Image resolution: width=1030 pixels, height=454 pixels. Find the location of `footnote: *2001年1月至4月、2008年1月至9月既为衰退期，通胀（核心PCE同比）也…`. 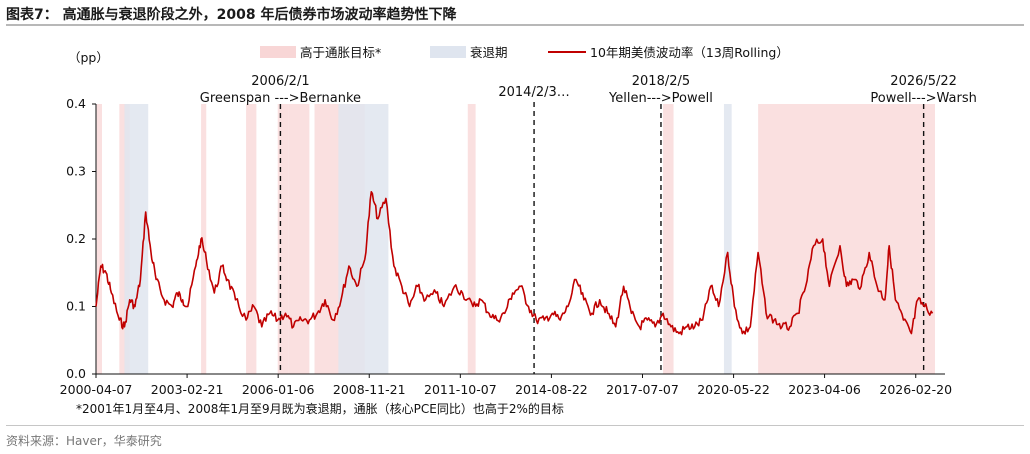

footnote: *2001年1月至4月、2008年1月至9月既为衰退期，通胀（核心PCE同比）也… is located at coordinates (320, 409).